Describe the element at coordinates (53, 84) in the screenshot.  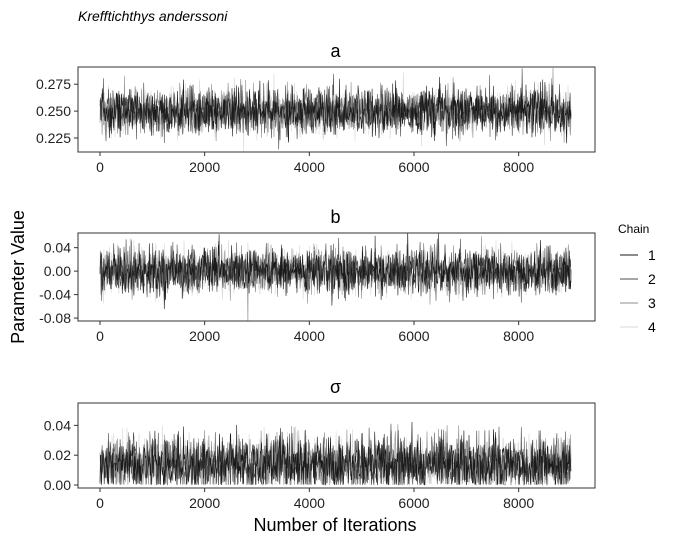
I see `y-tick-label: 0.275` at that location.